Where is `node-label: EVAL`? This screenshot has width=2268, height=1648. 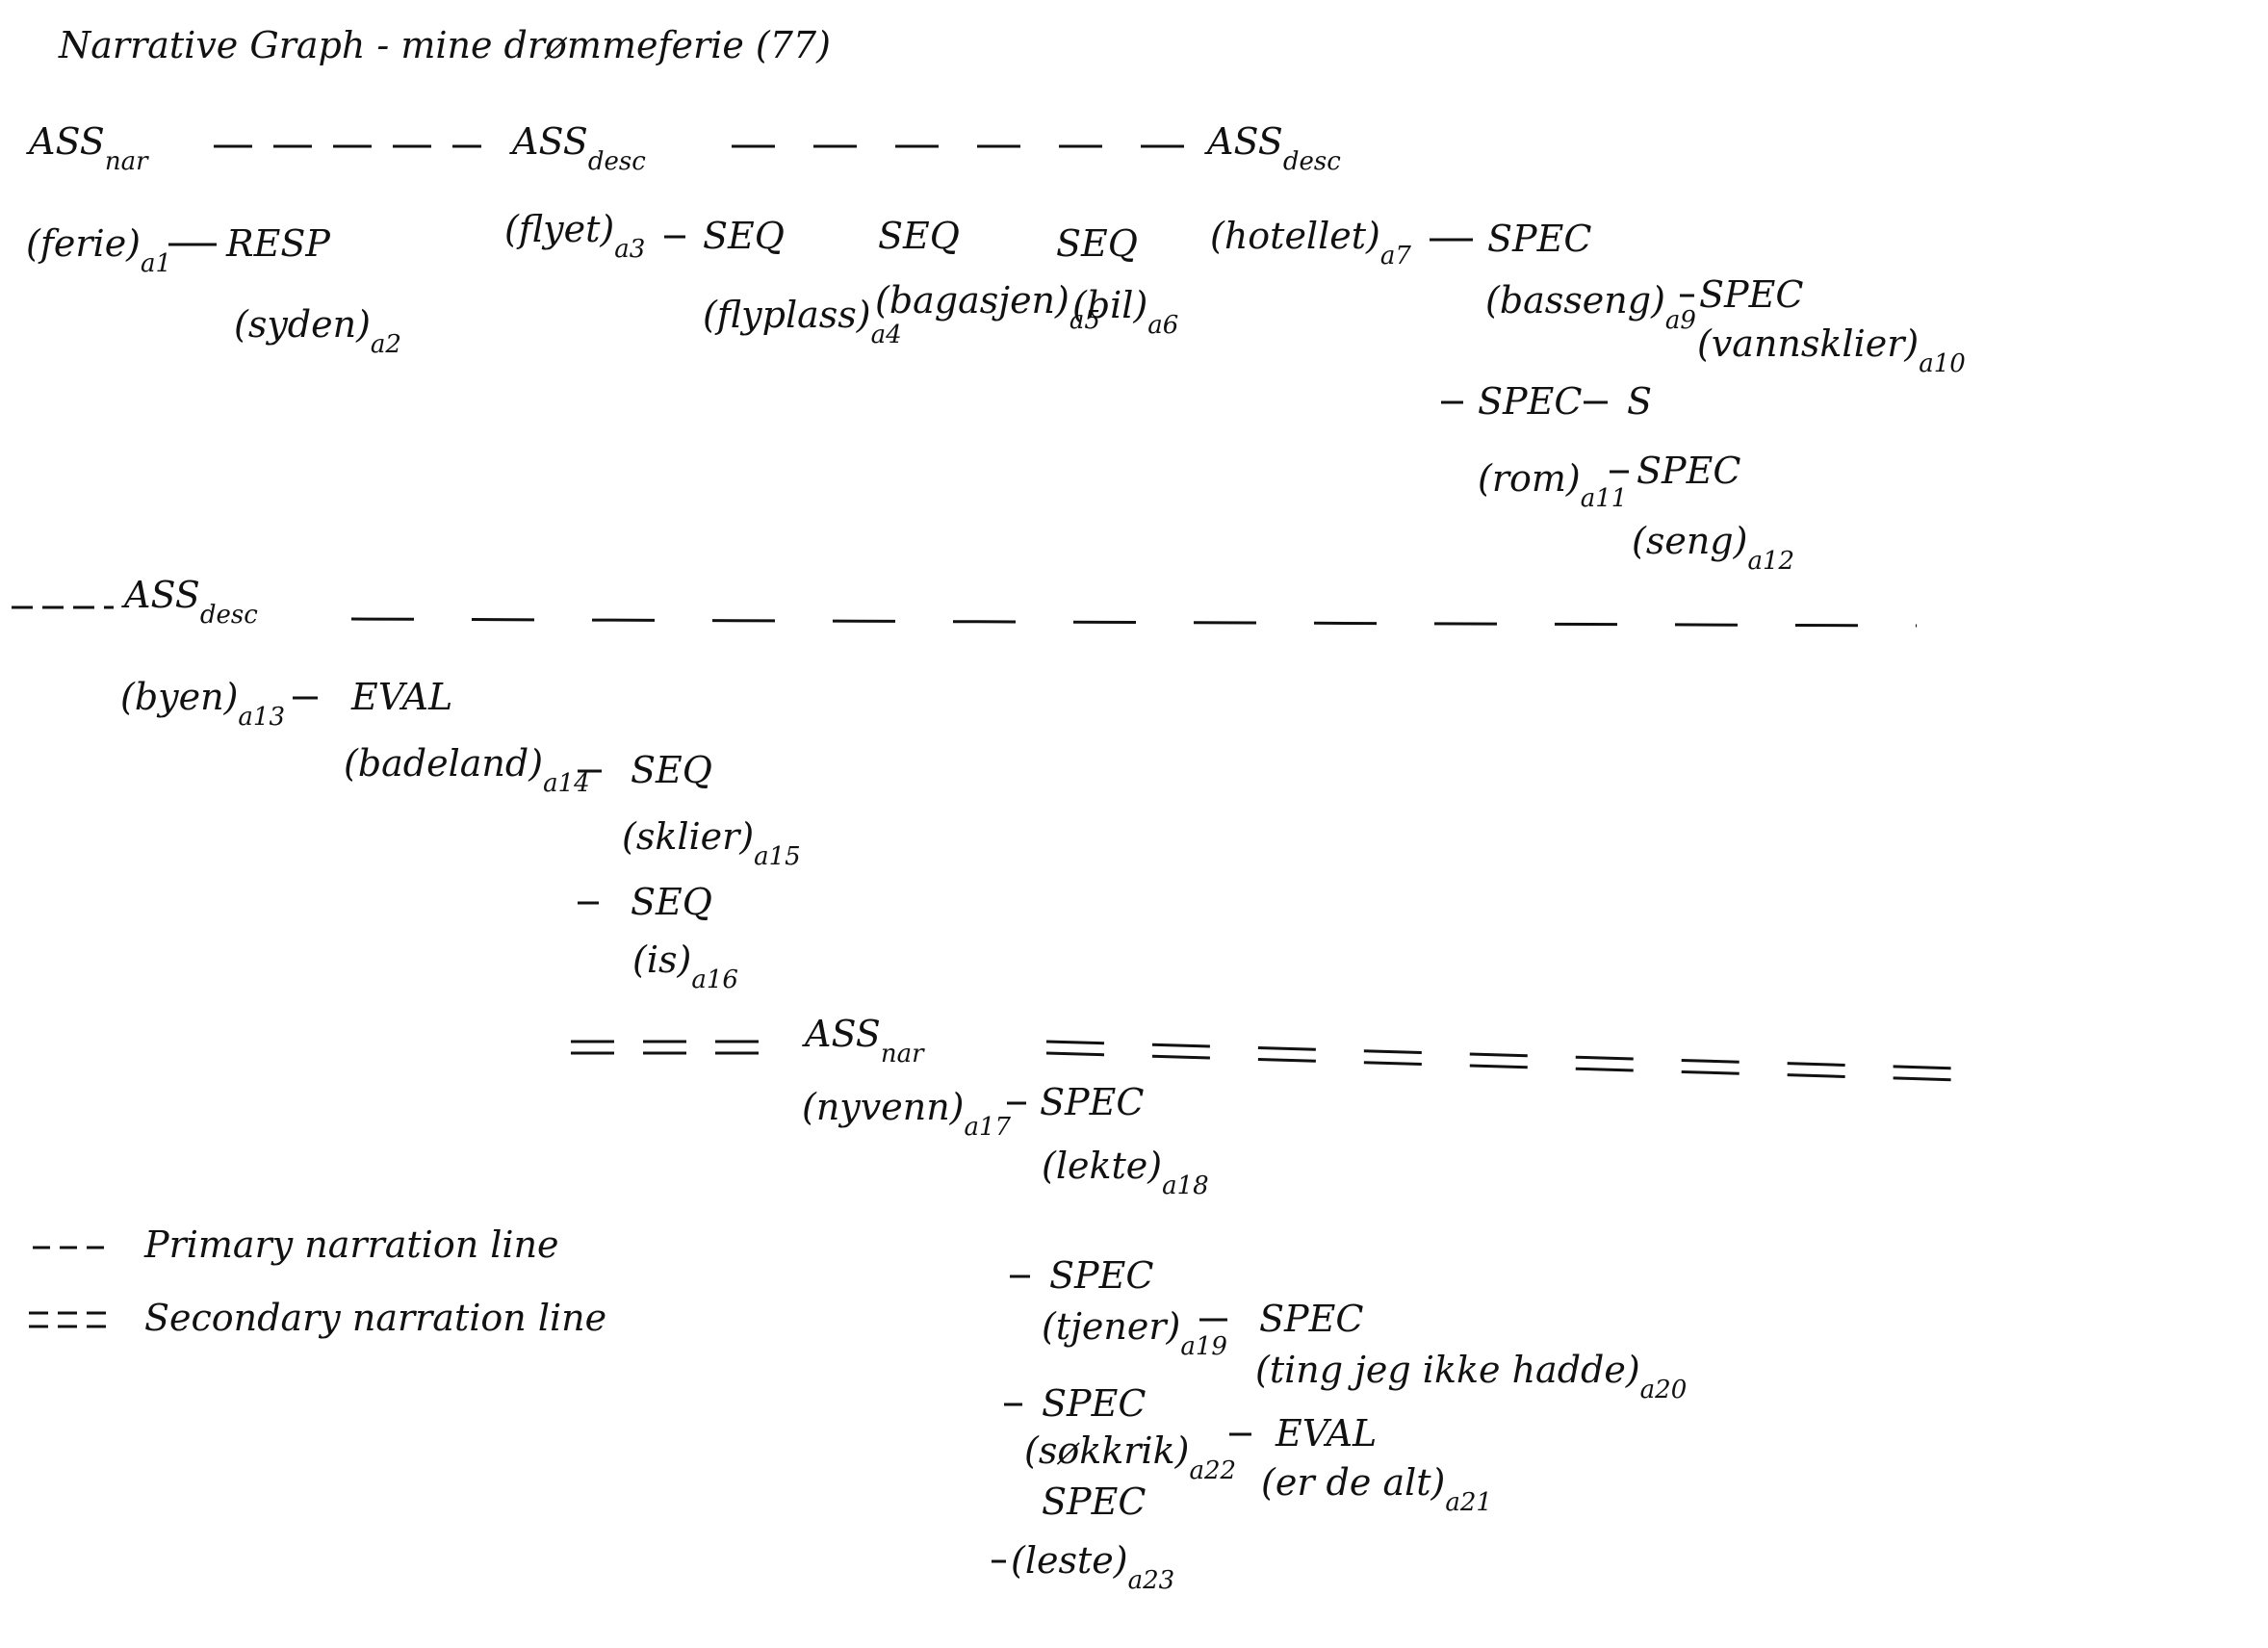 node-label: EVAL is located at coordinates (1326, 1433).